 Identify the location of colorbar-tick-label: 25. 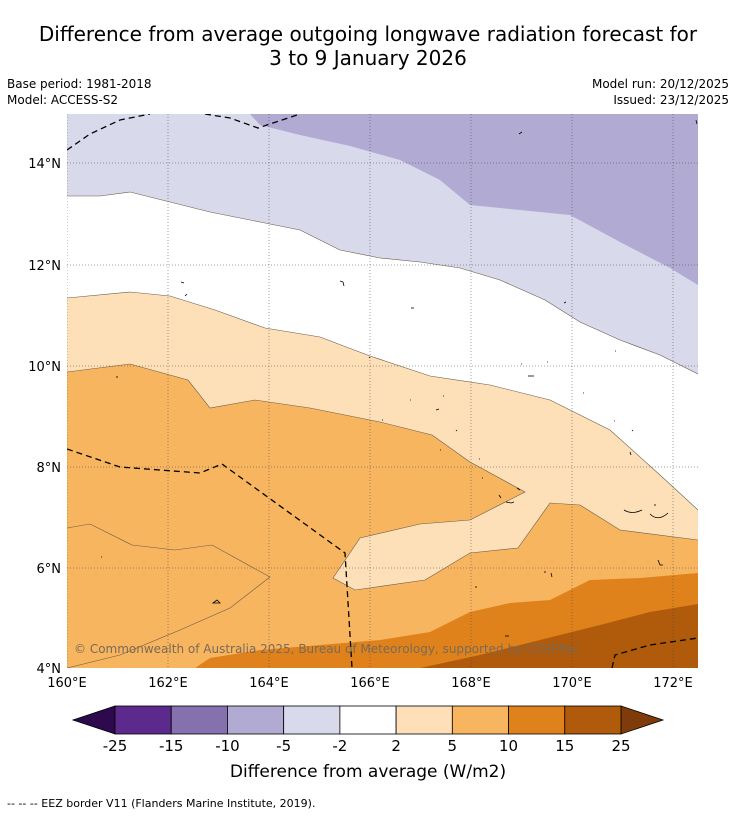
(620, 746).